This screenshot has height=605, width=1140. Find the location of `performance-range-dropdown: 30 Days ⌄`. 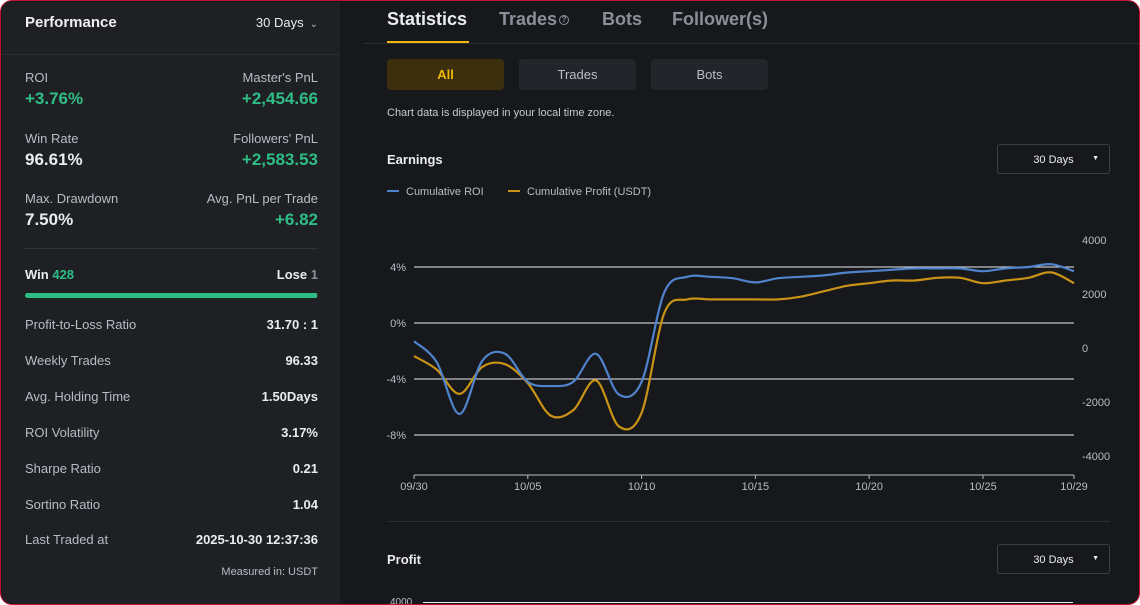

performance-range-dropdown: 30 Days ⌄ is located at coordinates (287, 22).